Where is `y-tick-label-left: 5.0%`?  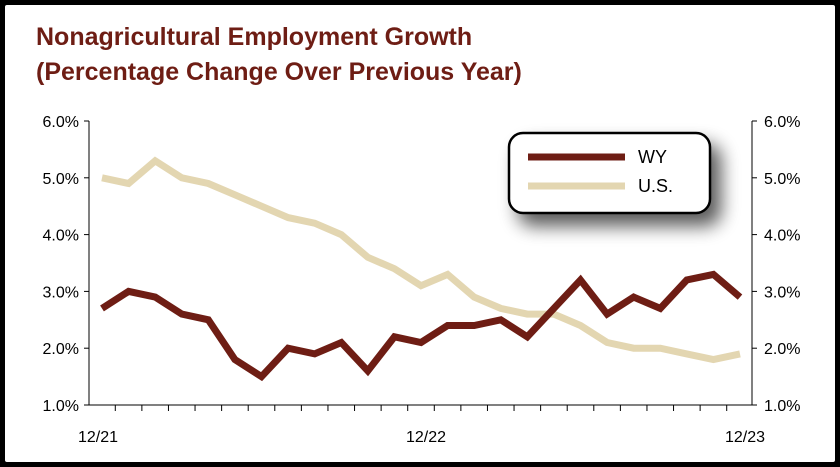 y-tick-label-left: 5.0% is located at coordinates (61, 179).